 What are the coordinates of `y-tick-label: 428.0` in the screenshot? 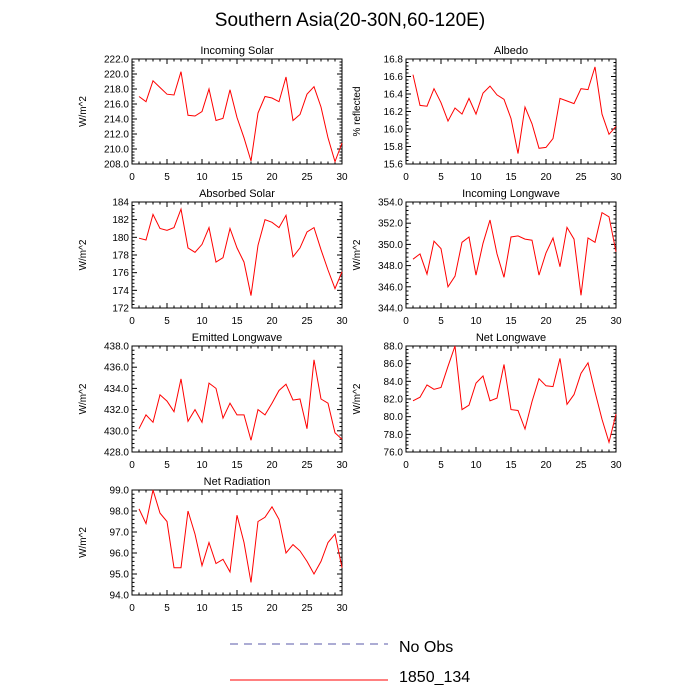 It's located at (116, 453).